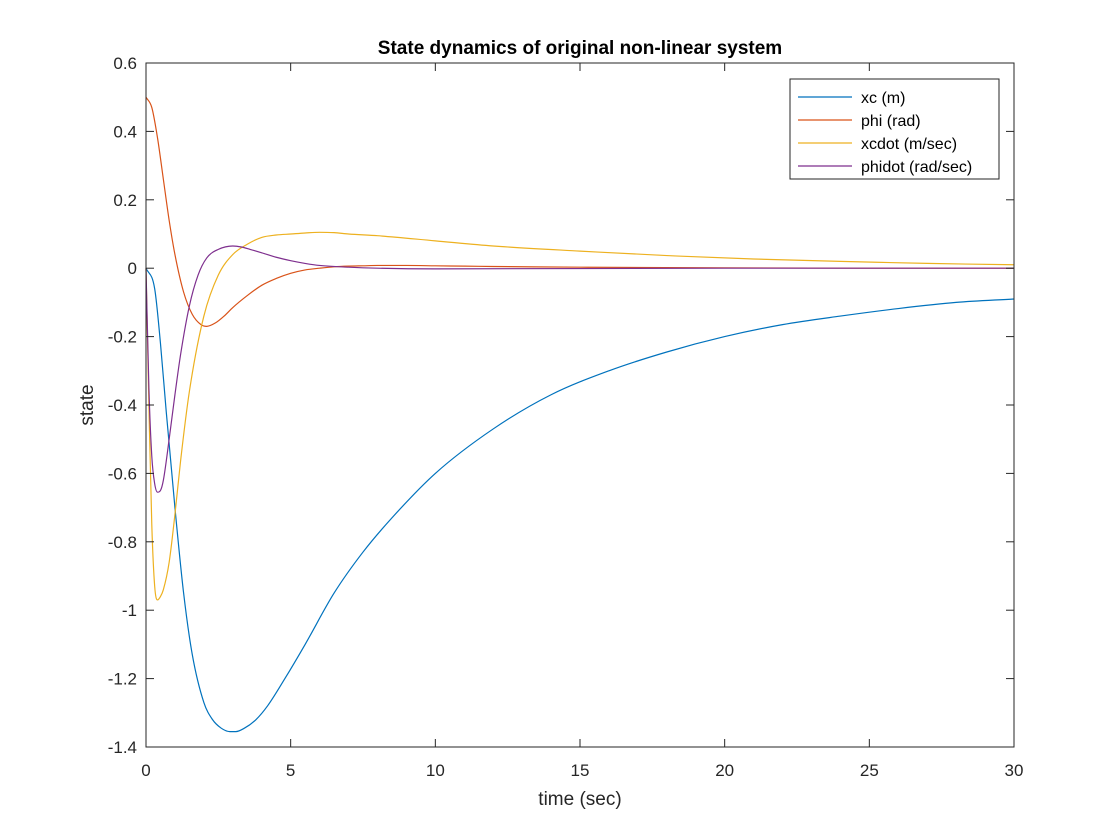 This screenshot has height=840, width=1120. I want to click on y-tick-label: 0.2, so click(125, 200).